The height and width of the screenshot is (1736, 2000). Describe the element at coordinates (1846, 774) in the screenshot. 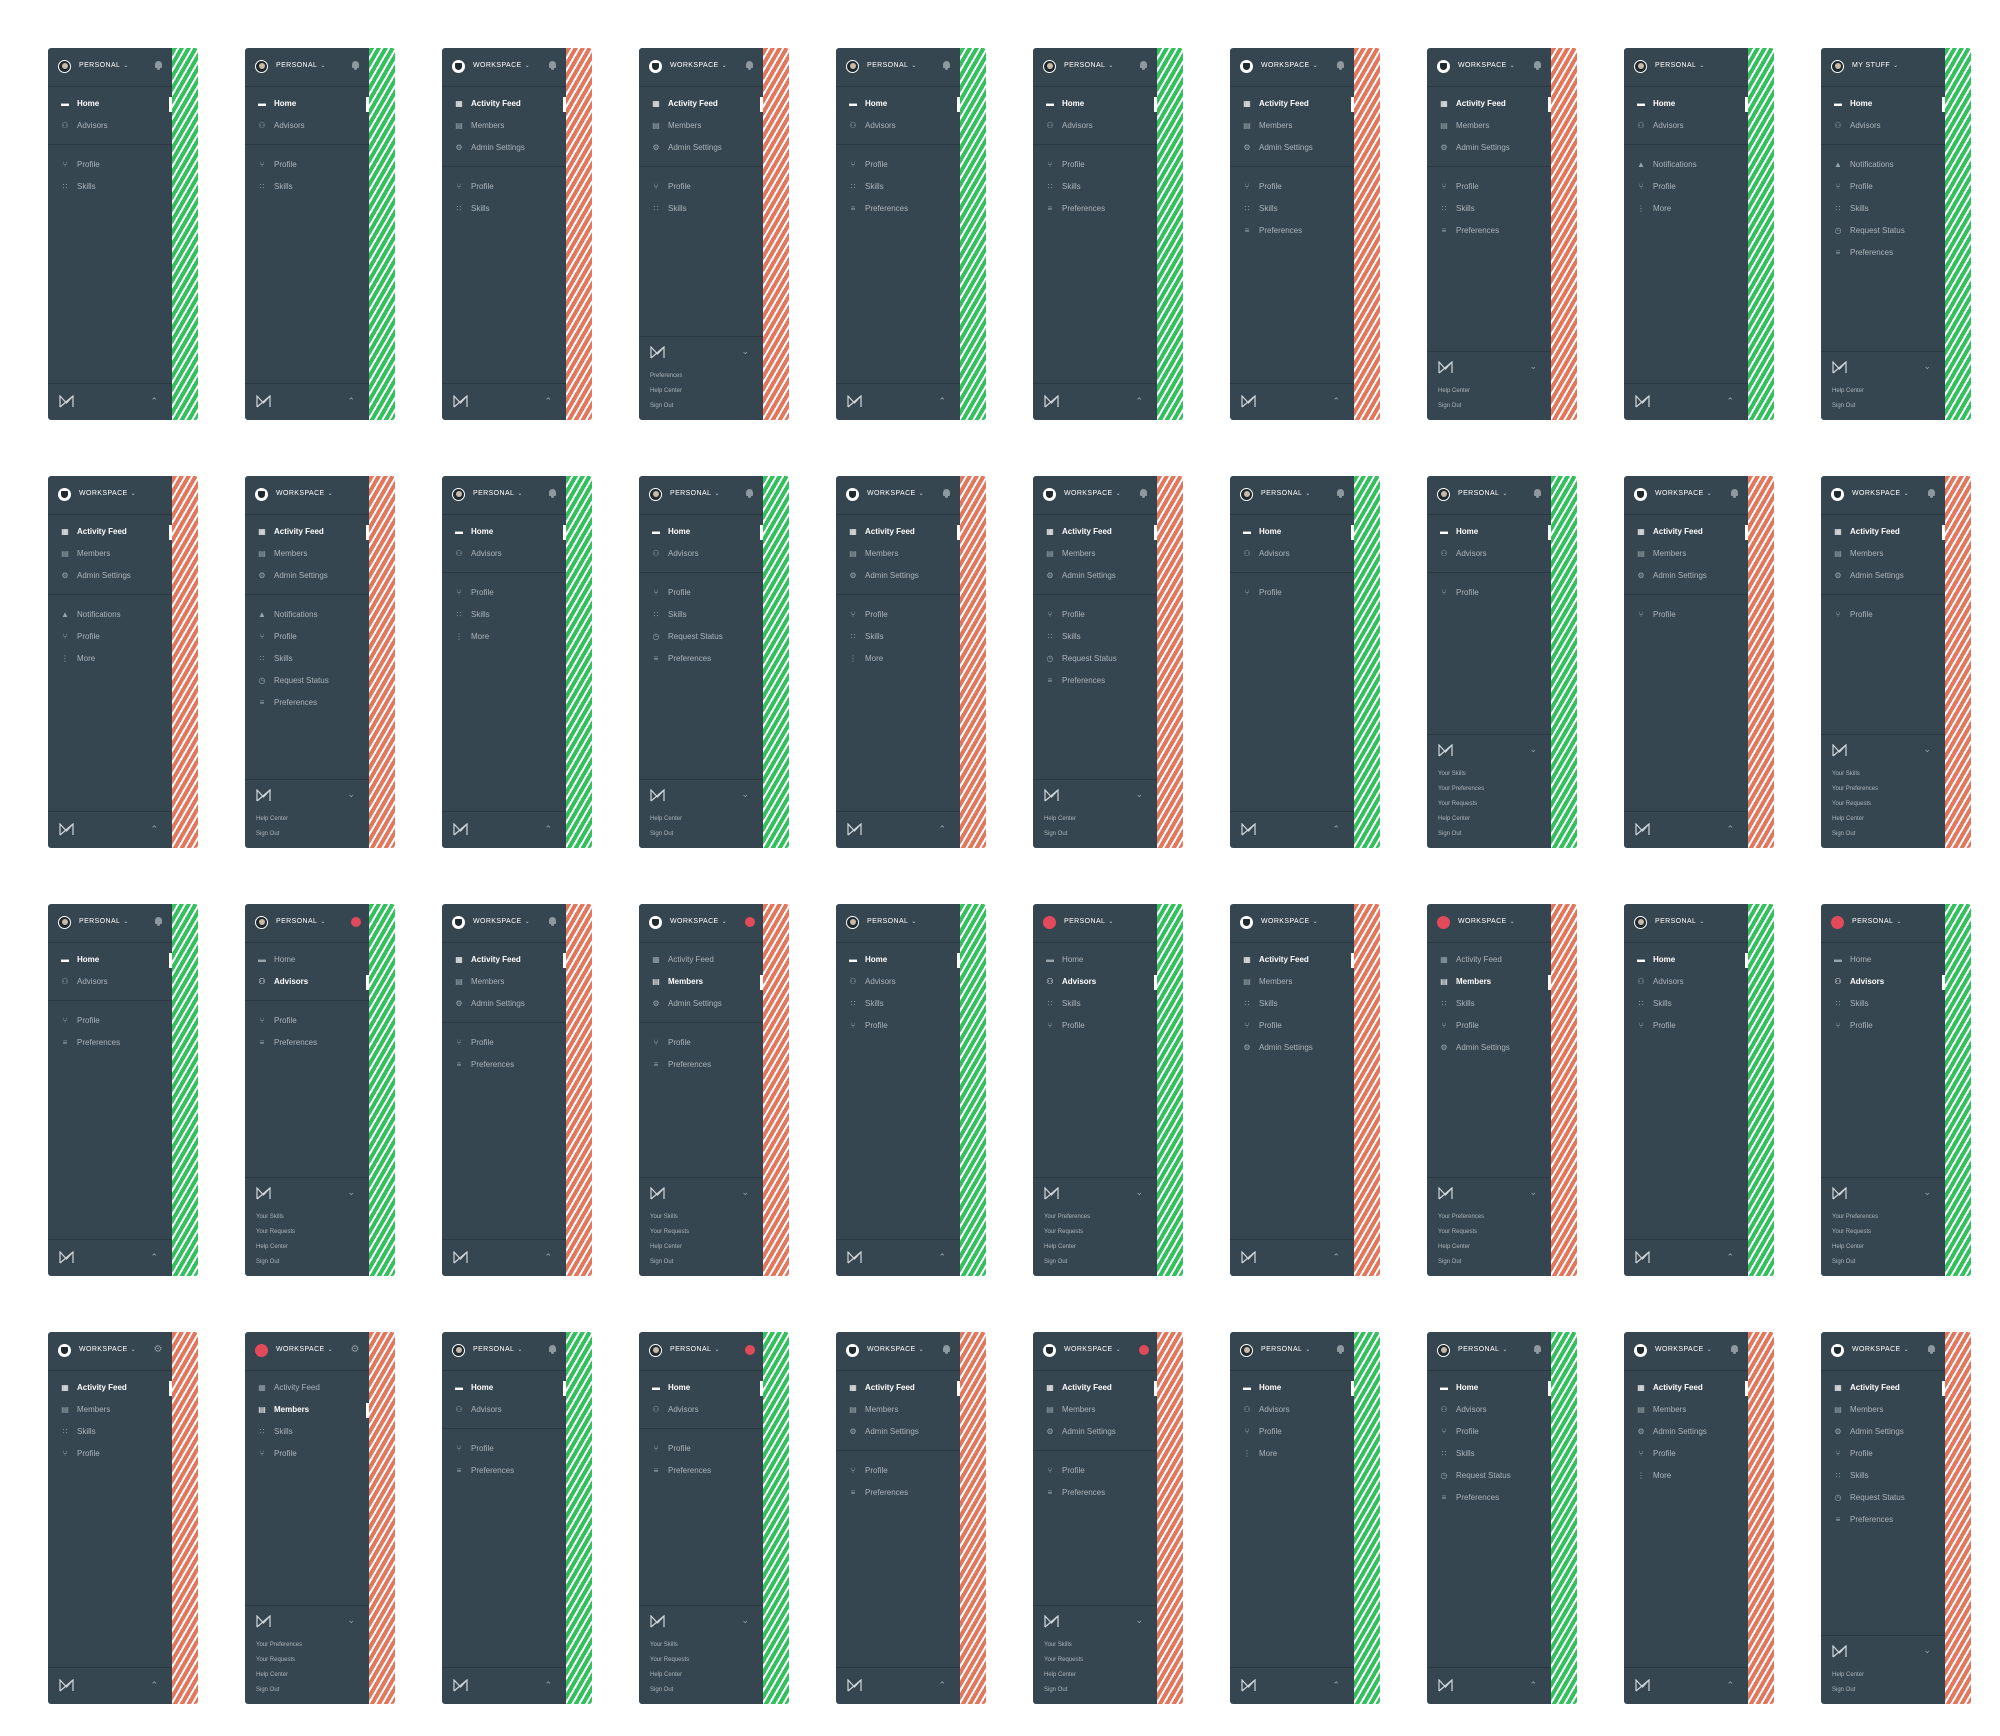

I see `menu-item-your-skills: Your Skills` at that location.